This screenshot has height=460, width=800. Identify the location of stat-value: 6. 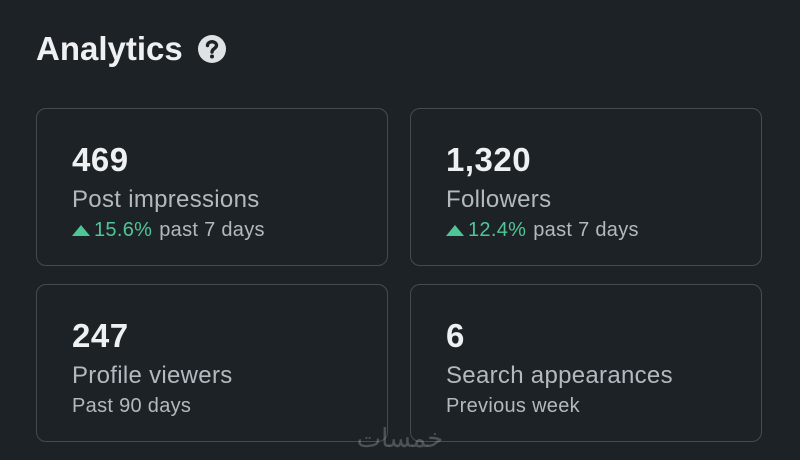
(455, 335).